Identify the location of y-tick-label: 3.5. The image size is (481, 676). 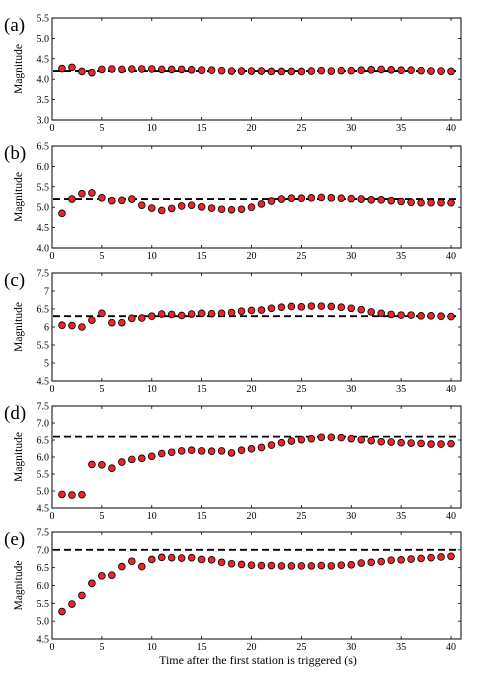
(43, 100).